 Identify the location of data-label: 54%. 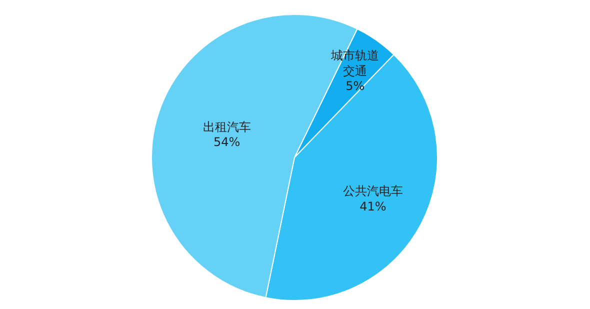
(226, 142).